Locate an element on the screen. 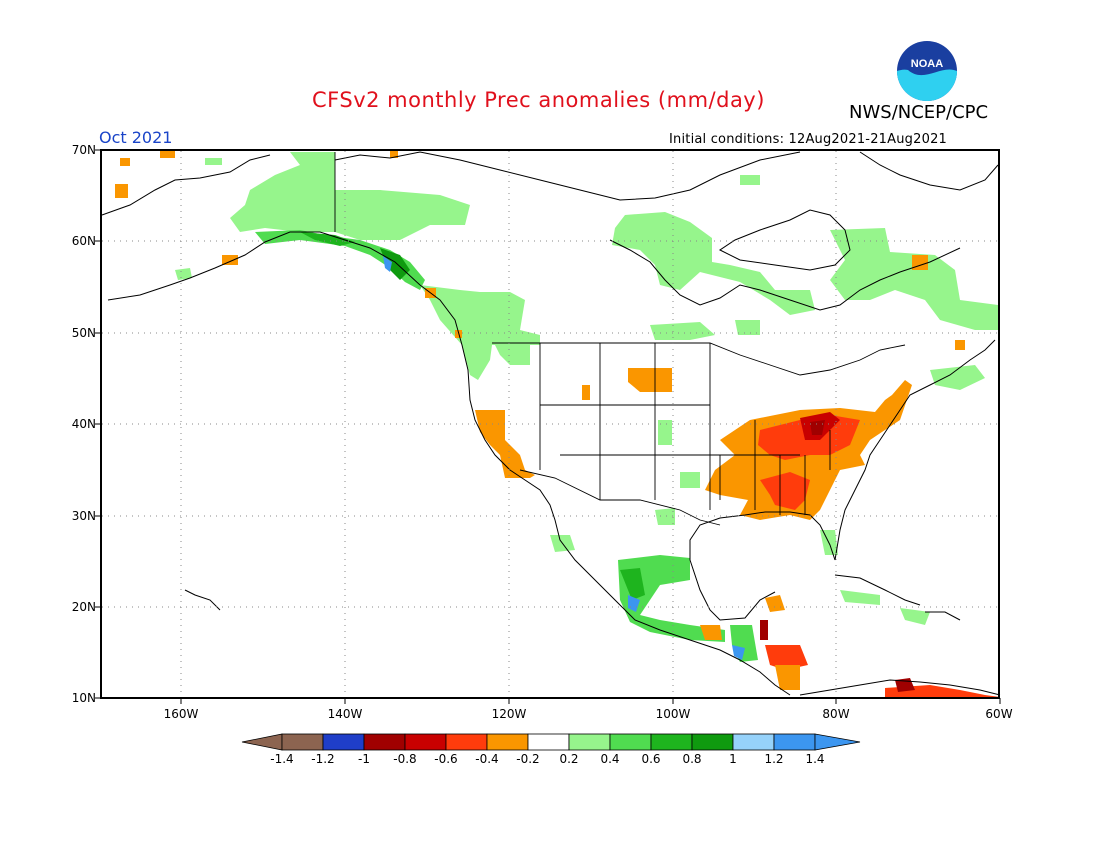  colorbar-label: 1.2 is located at coordinates (774, 759).